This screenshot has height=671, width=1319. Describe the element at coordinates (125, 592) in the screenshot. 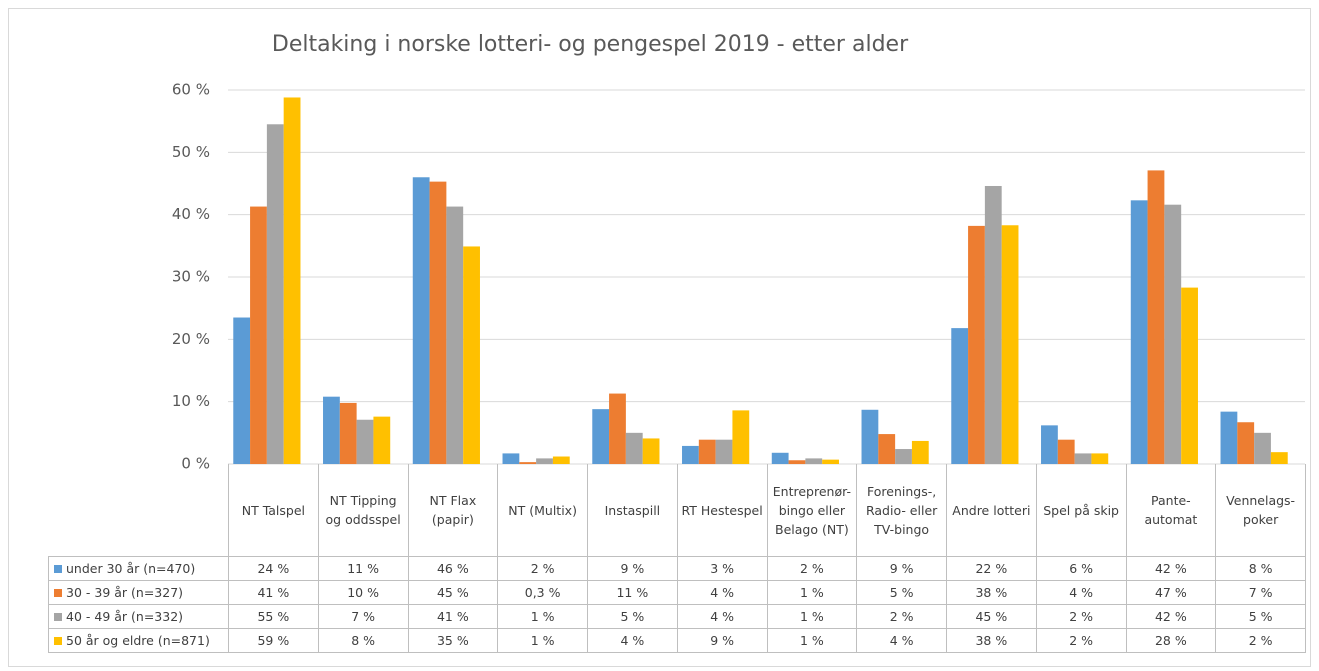

I see `legend-label: 30 - 39 år (n=327)` at that location.